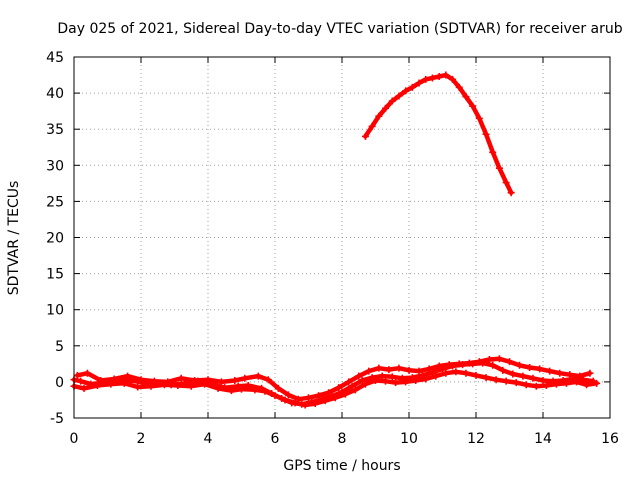 This screenshot has width=640, height=480. Describe the element at coordinates (409, 439) in the screenshot. I see `x-tick-label: 10` at that location.